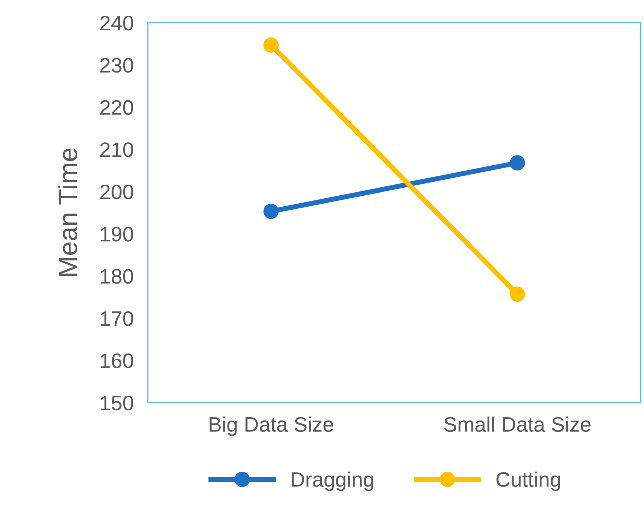  I want to click on y-axis-title: Mean Time, so click(68, 212).